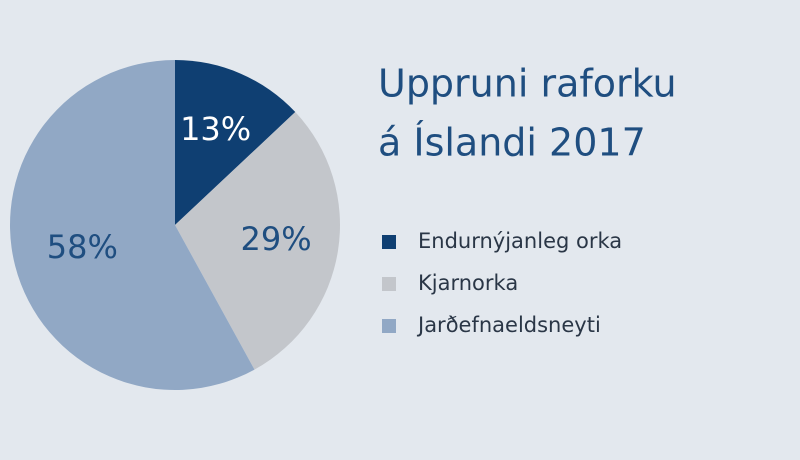  What do you see at coordinates (508, 325) in the screenshot?
I see `legend-label: Jarðefnaeldsneyti` at bounding box center [508, 325].